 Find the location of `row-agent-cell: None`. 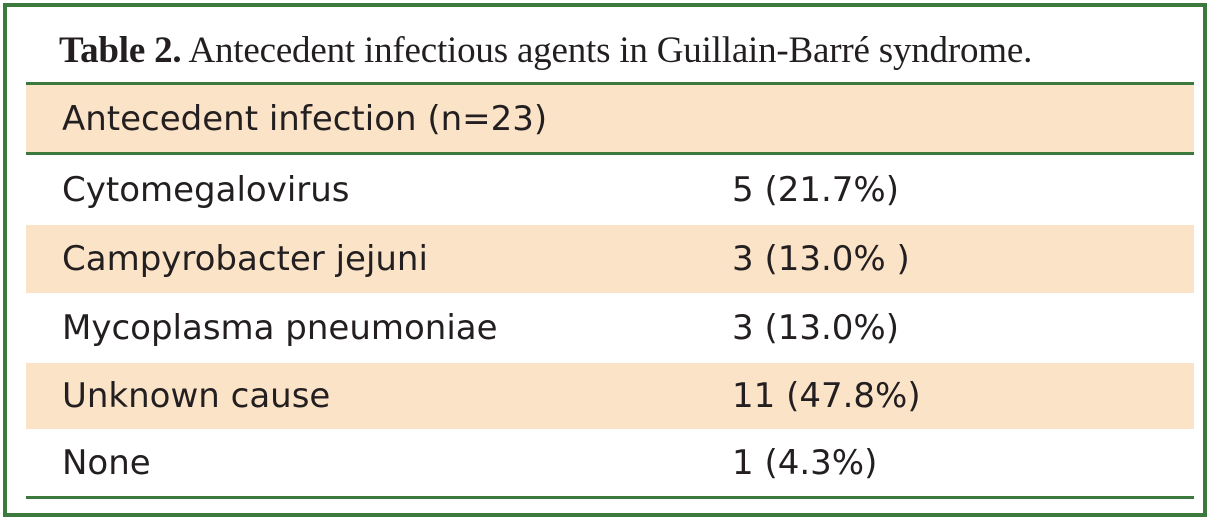

row-agent-cell: None is located at coordinates (106, 462).